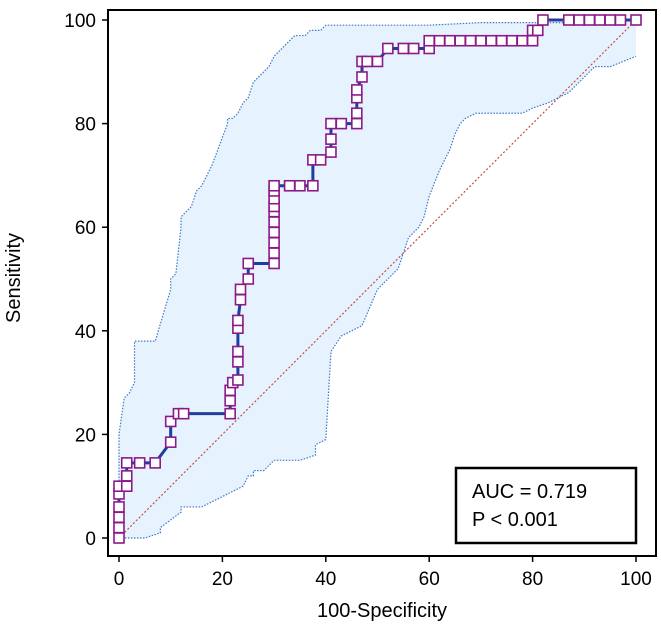 The image size is (661, 626). Describe the element at coordinates (325, 579) in the screenshot. I see `x-tick-label: 40` at that location.